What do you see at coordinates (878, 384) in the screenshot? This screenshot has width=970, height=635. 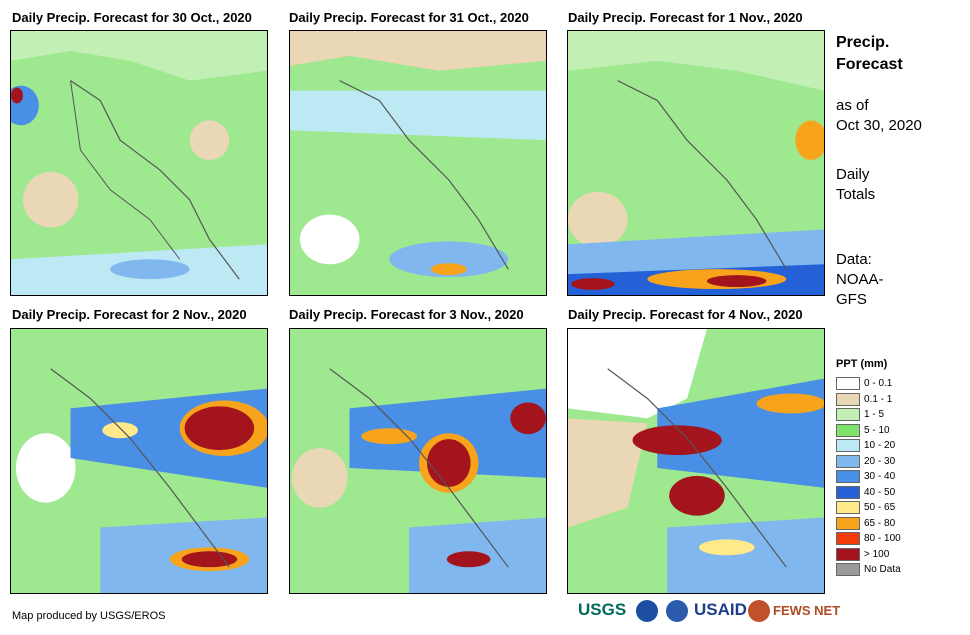 I see `legend-label: 0 - 0.1` at bounding box center [878, 384].